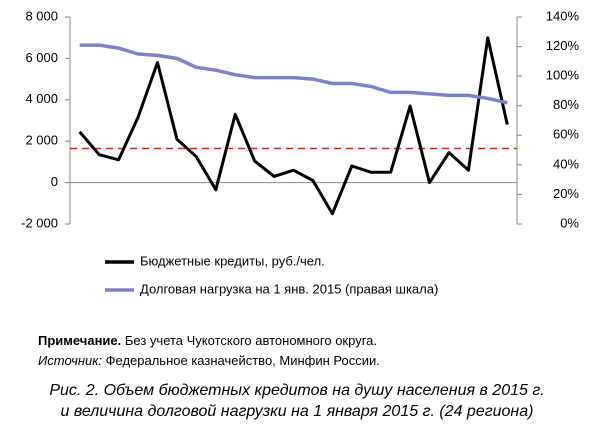  What do you see at coordinates (232, 260) in the screenshot?
I see `legend-label: Бюджетные кредиты, руб./чел.` at bounding box center [232, 260].